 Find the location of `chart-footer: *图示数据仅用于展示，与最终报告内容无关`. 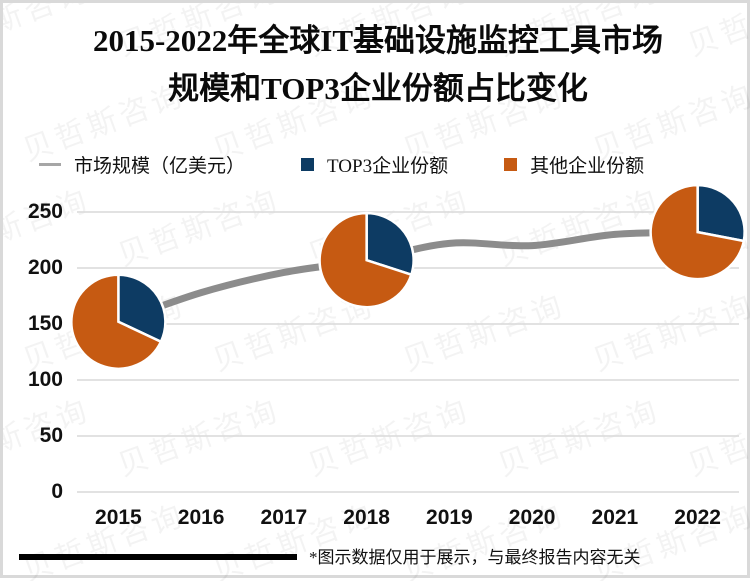

chart-footer: *图示数据仅用于展示，与最终报告内容无关 is located at coordinates (376, 562).